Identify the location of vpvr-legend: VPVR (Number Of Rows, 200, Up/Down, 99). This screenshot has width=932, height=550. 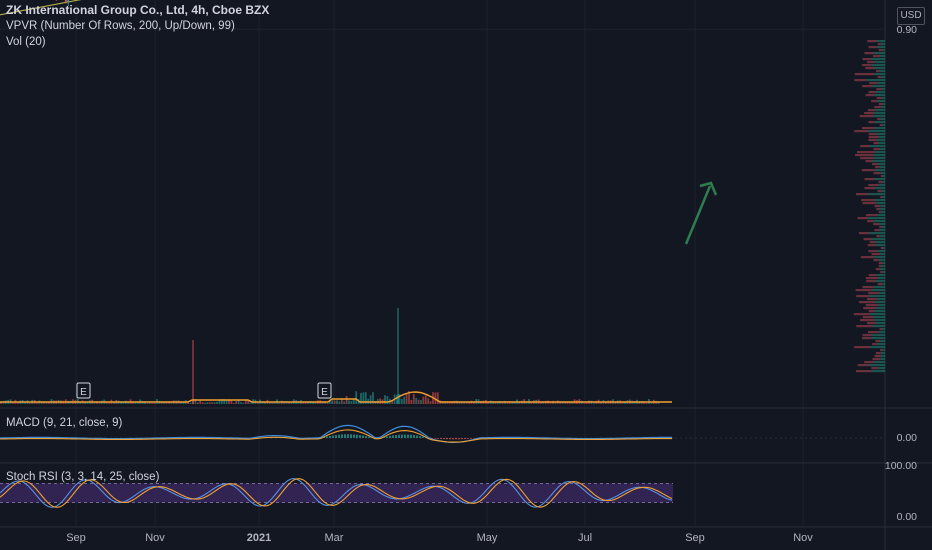
(120, 26).